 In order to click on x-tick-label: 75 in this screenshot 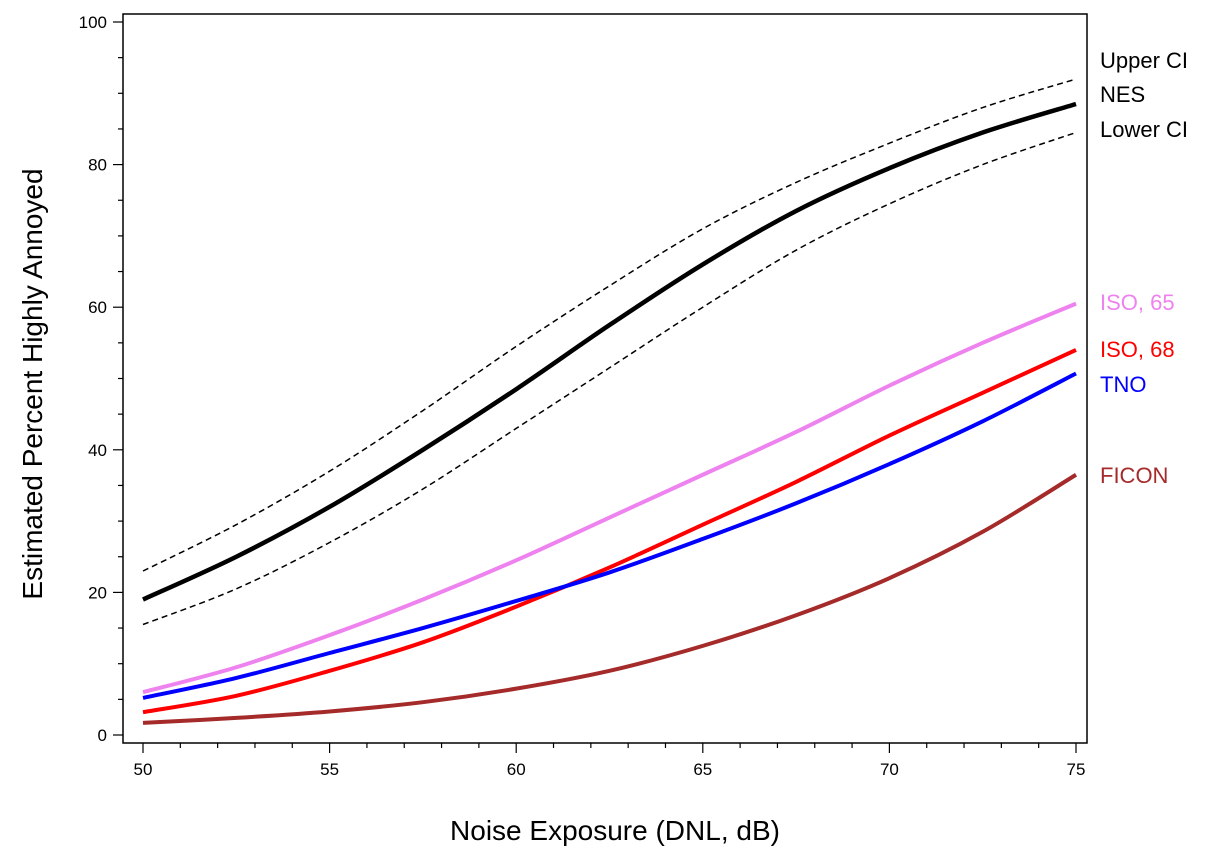, I will do `click(1076, 769)`.